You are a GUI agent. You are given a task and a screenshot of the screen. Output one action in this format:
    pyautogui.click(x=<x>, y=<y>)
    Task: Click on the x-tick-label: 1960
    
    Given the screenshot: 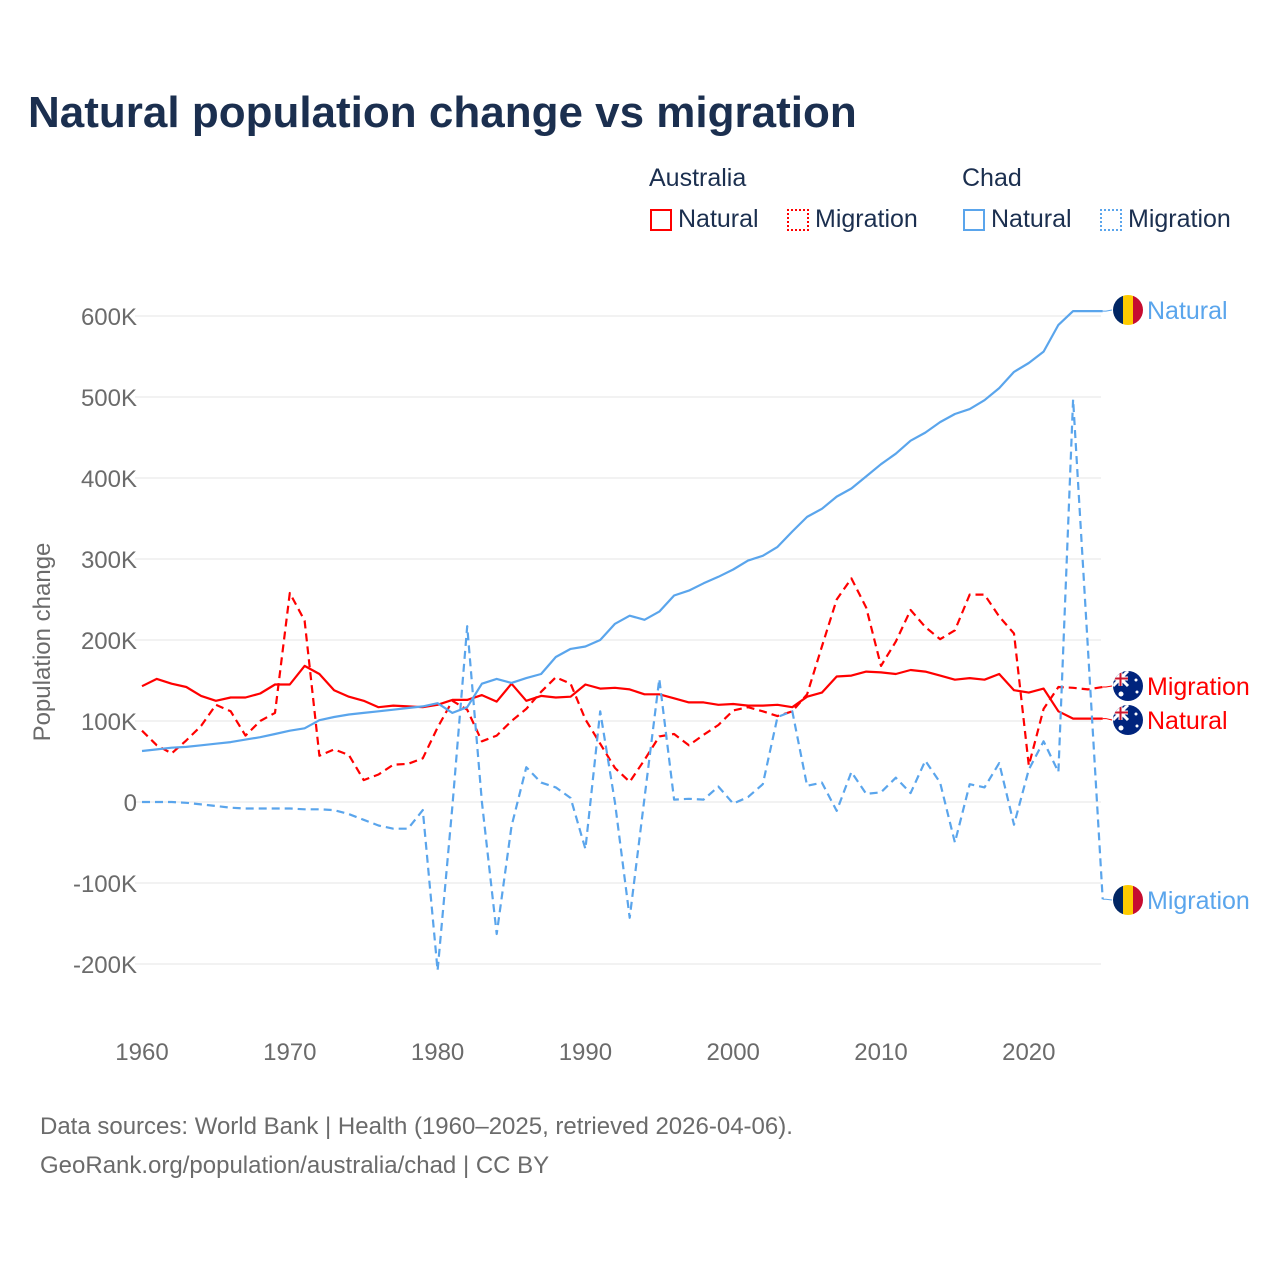 What is the action you would take?
    pyautogui.click(x=141, y=1052)
    